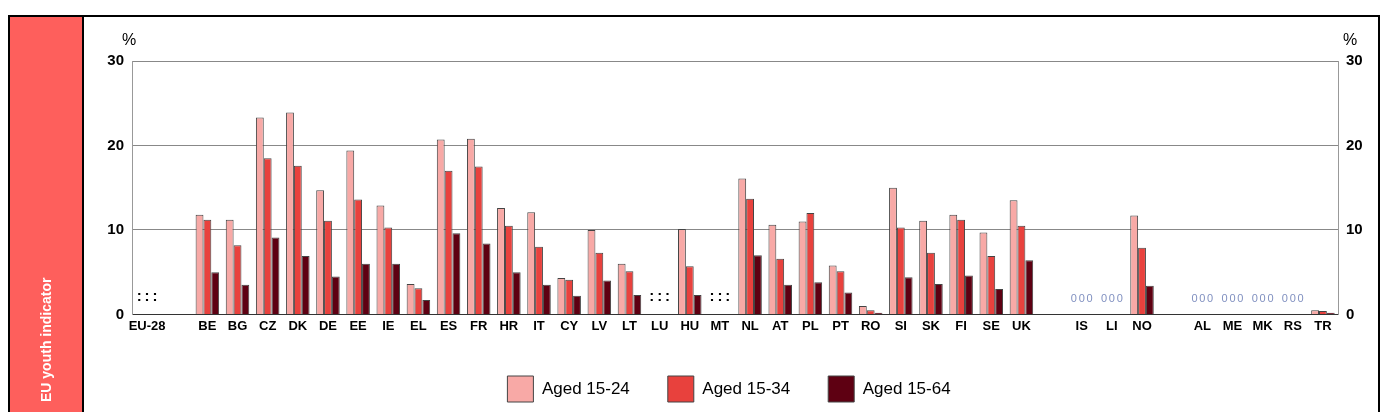 Image resolution: width=1386 pixels, height=412 pixels. What do you see at coordinates (328, 325) in the screenshot?
I see `x-tick-label: DE` at bounding box center [328, 325].